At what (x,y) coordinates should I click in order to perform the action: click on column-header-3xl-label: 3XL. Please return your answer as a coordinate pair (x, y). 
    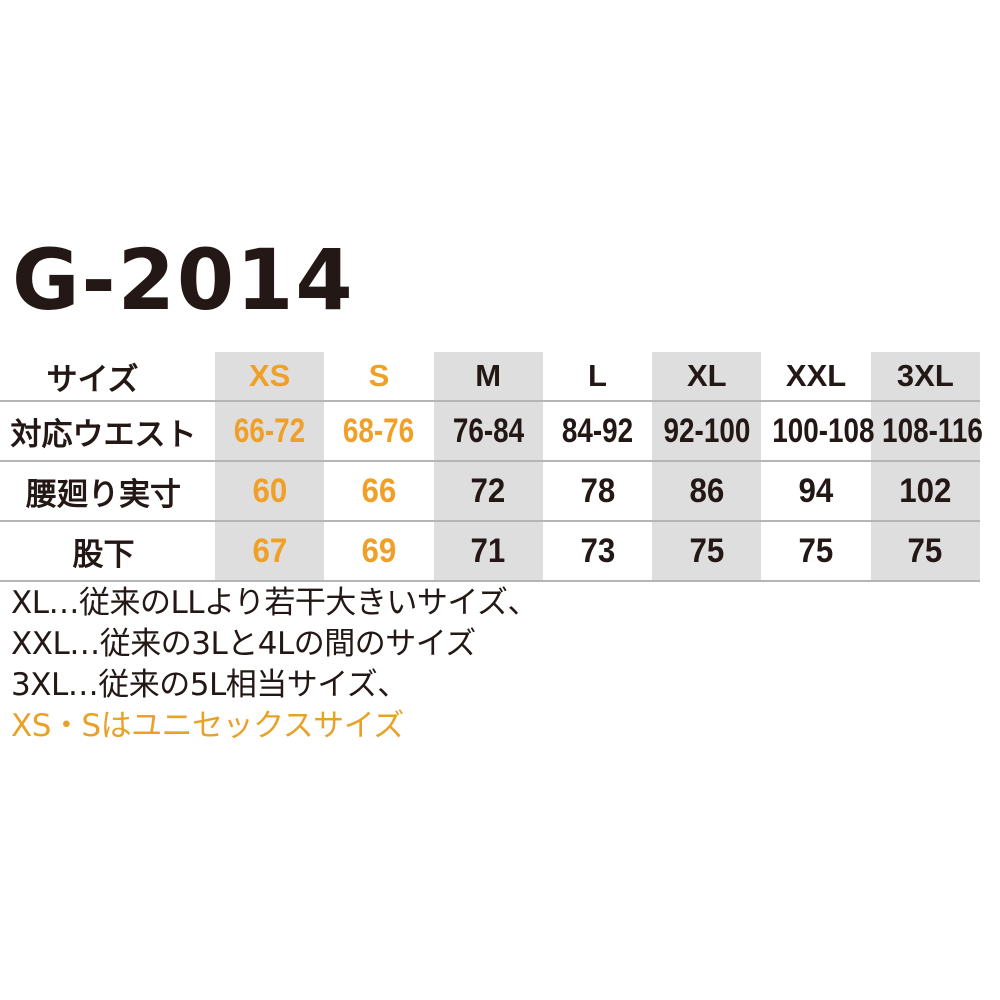
    Looking at the image, I should click on (925, 375).